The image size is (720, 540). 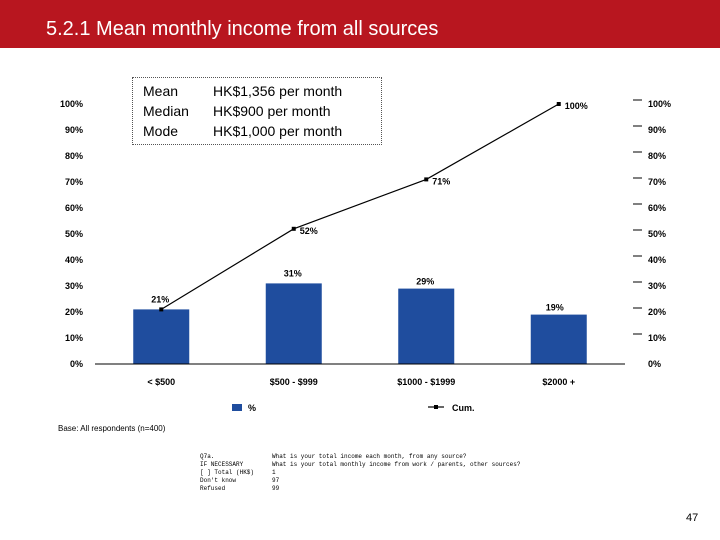 I want to click on y-left-tick-label: 80%, so click(x=74, y=156).